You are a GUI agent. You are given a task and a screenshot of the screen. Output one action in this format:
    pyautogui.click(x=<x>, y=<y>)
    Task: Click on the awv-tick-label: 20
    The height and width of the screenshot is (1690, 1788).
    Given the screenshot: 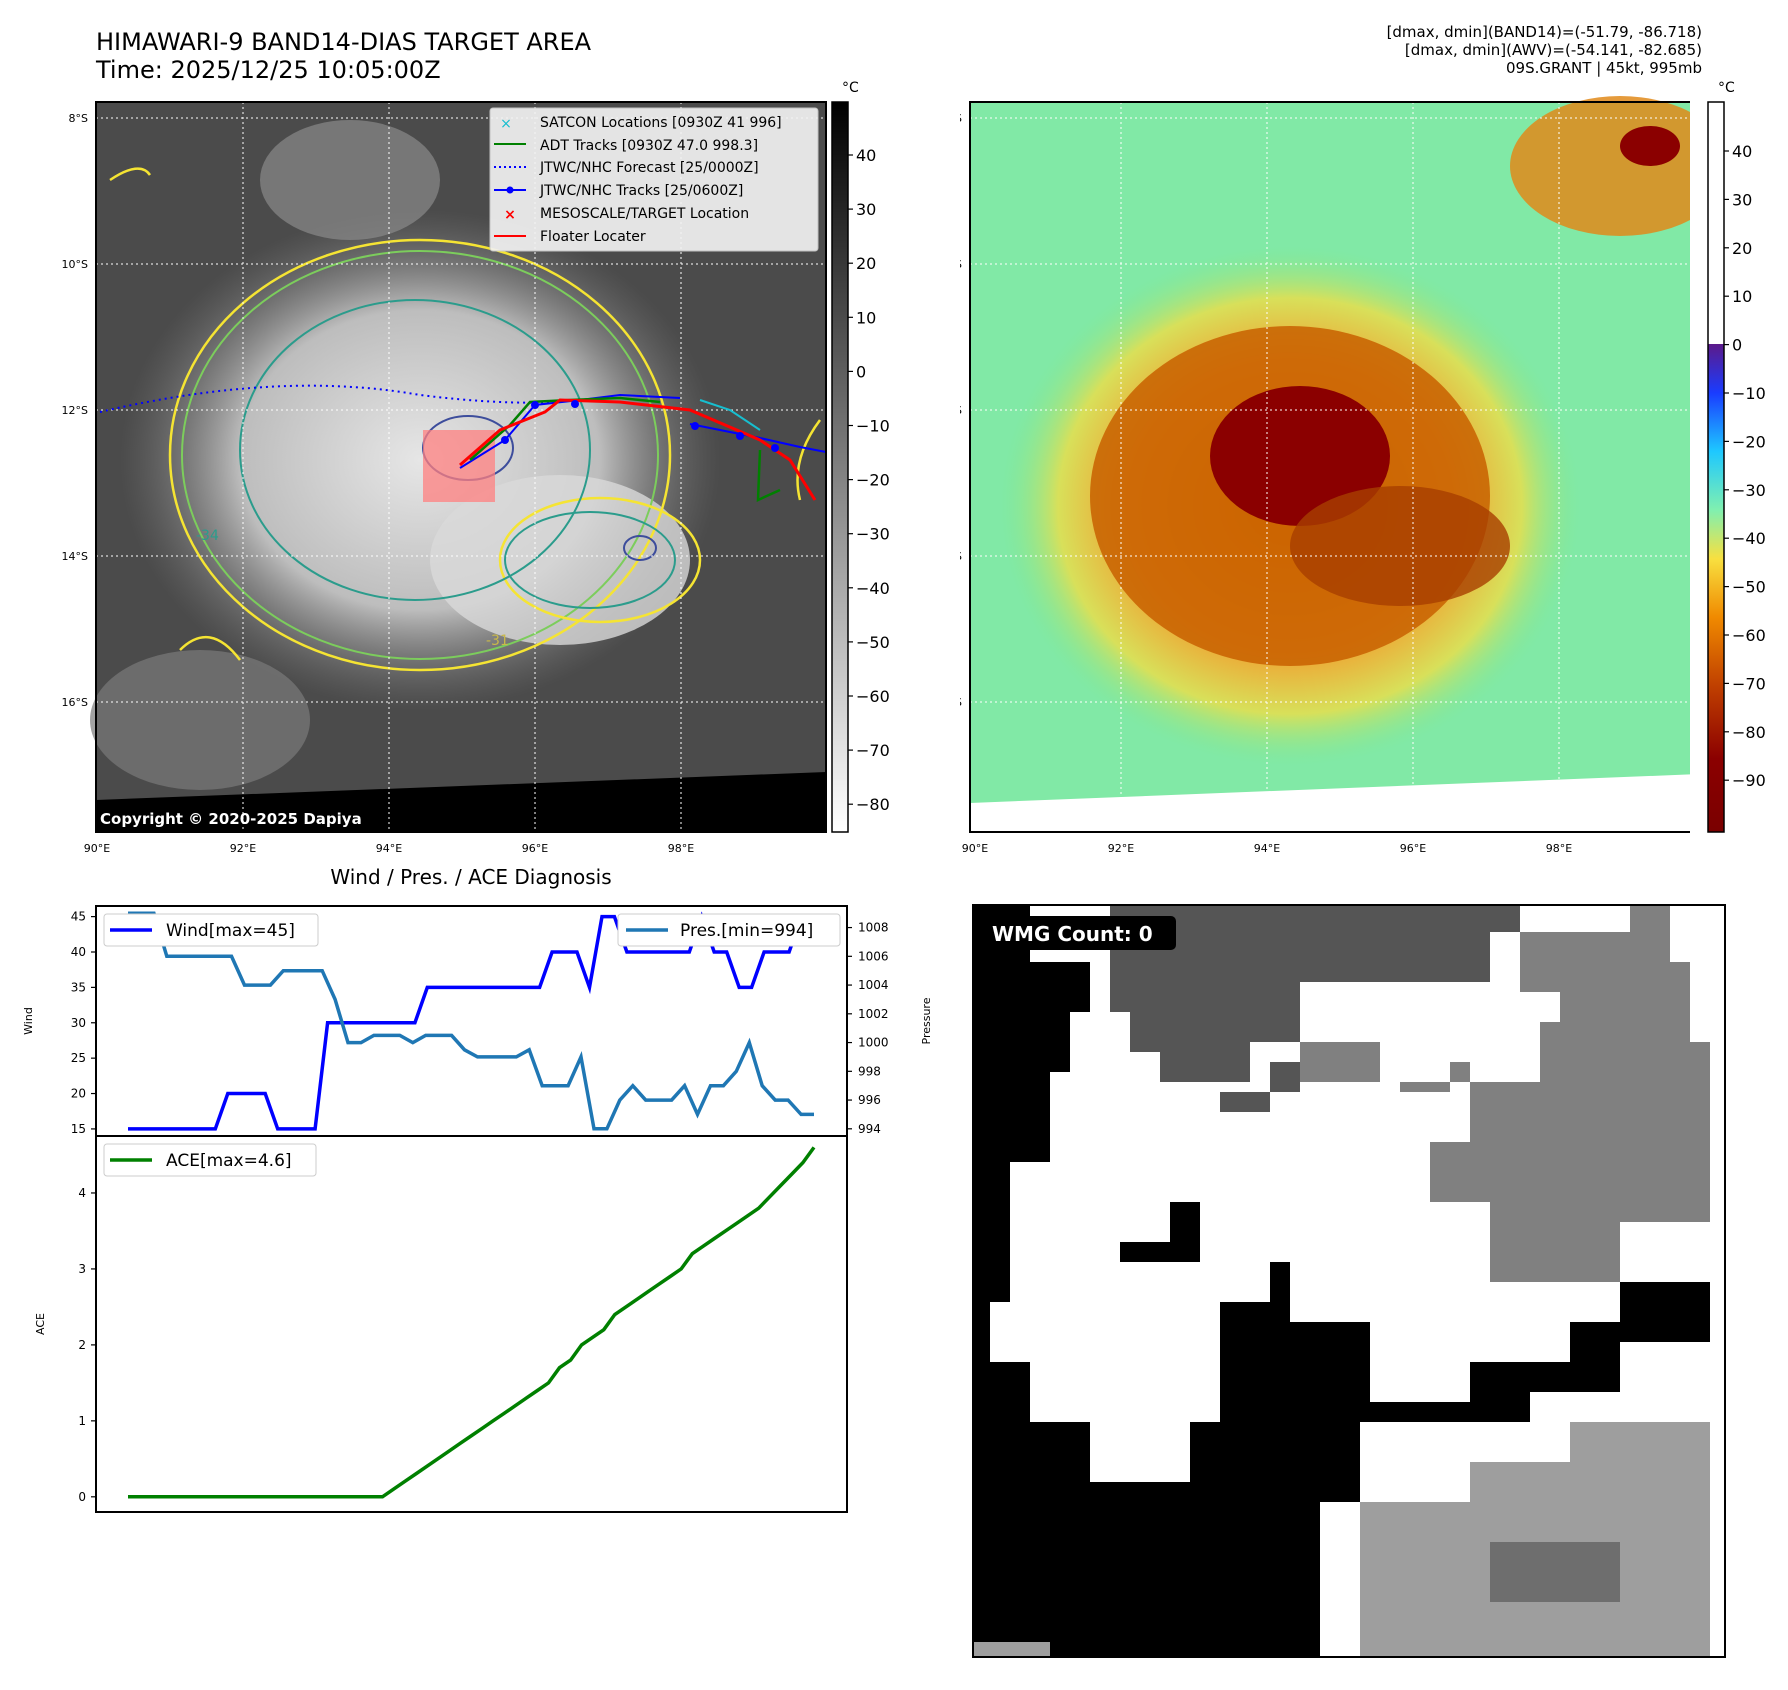 What is the action you would take?
    pyautogui.click(x=1742, y=248)
    